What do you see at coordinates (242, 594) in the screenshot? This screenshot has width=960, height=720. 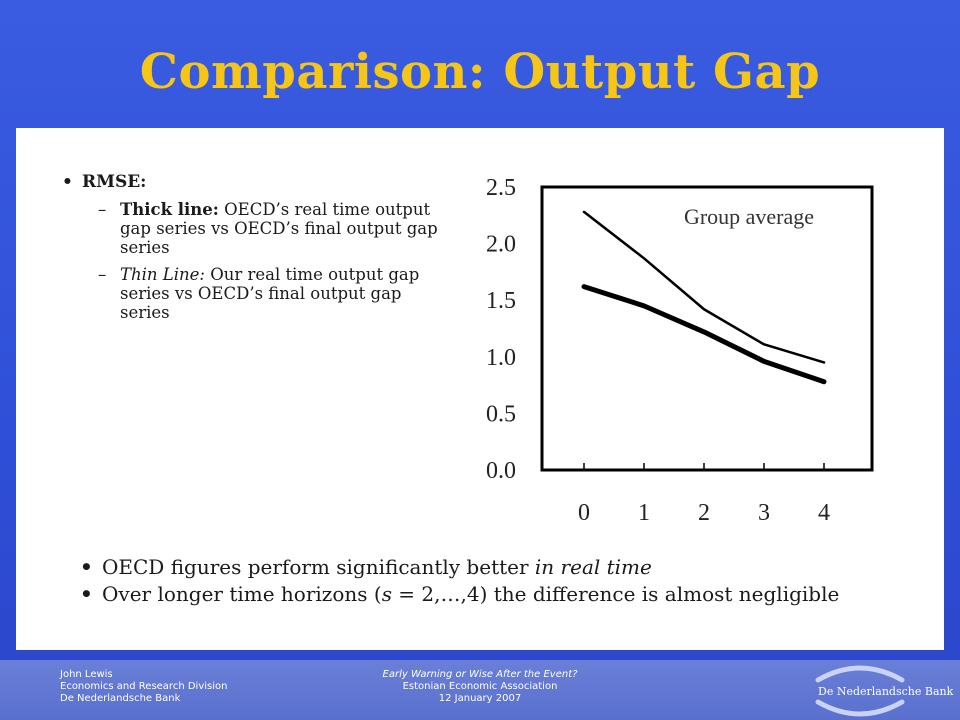 I see `b2-pre: Over longer time horizons (` at bounding box center [242, 594].